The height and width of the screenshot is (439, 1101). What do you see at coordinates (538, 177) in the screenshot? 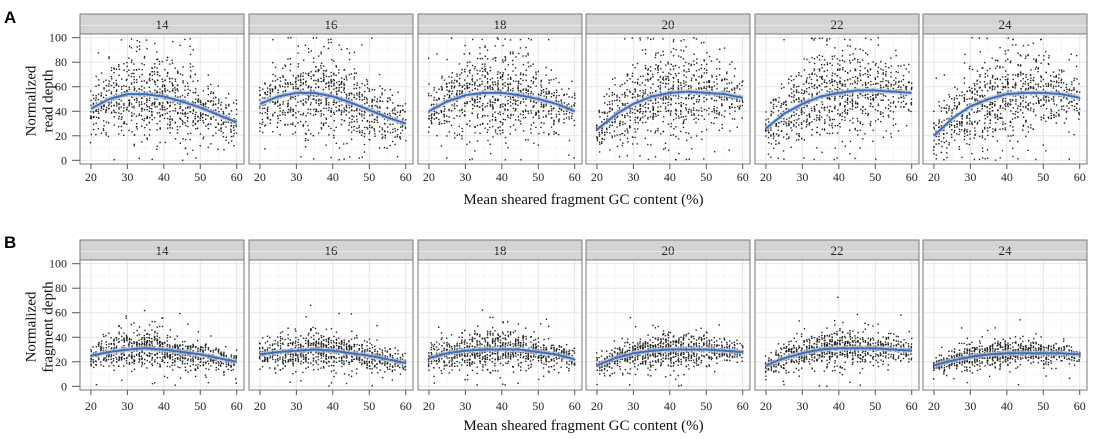
I see `x-tick-label: 50` at bounding box center [538, 177].